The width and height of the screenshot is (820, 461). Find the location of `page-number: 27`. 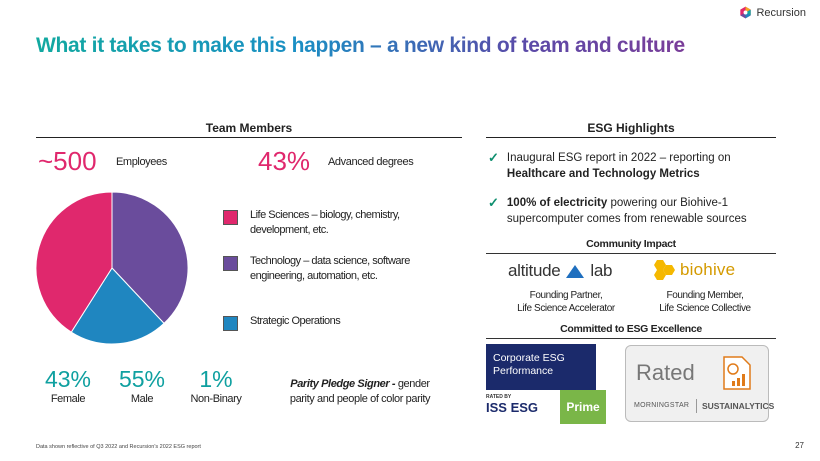

page-number: 27 is located at coordinates (799, 445).